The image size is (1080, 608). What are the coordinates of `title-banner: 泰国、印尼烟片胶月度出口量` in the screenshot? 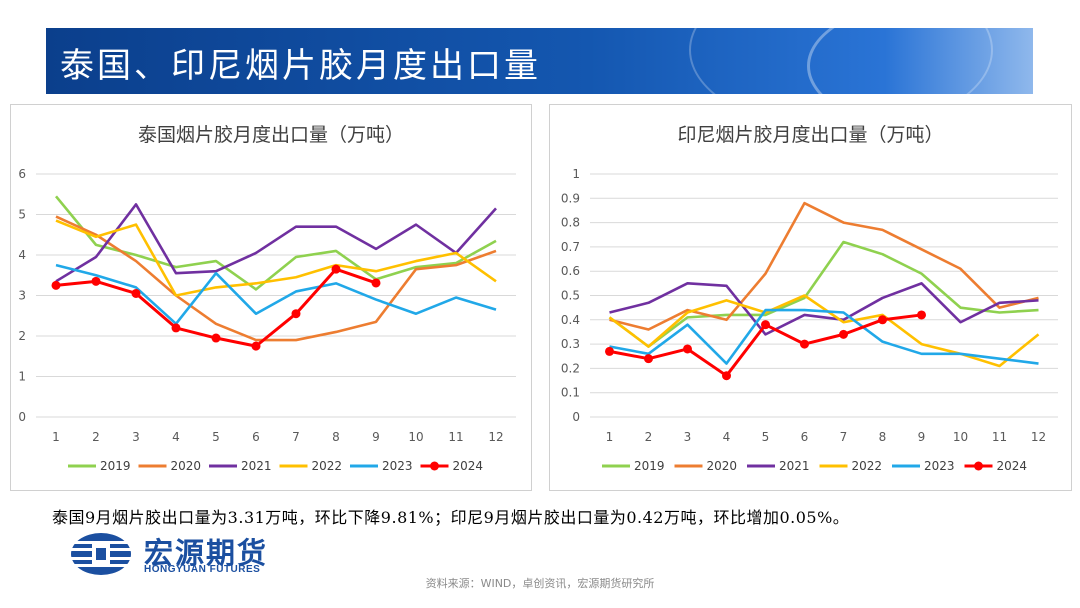 It's located at (539, 61).